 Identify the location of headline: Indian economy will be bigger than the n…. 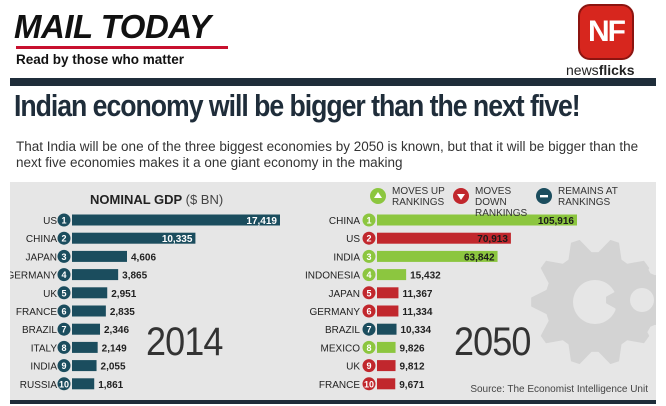
(297, 105).